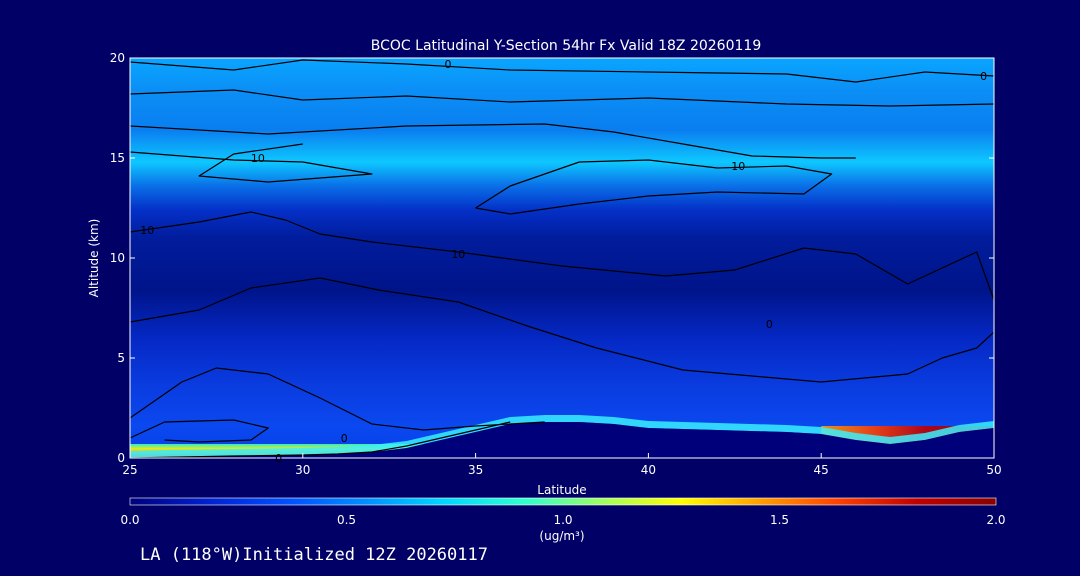 The image size is (1080, 576). I want to click on y-tick-label: 10, so click(117, 258).